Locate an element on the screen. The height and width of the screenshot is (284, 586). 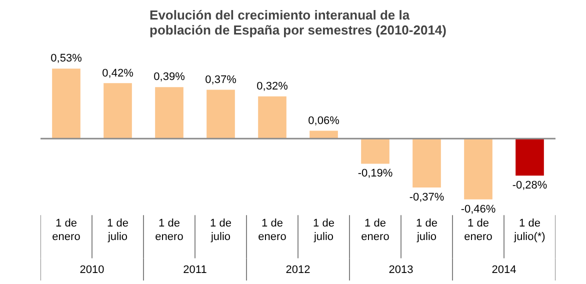
data-label: 0,42% is located at coordinates (118, 73).